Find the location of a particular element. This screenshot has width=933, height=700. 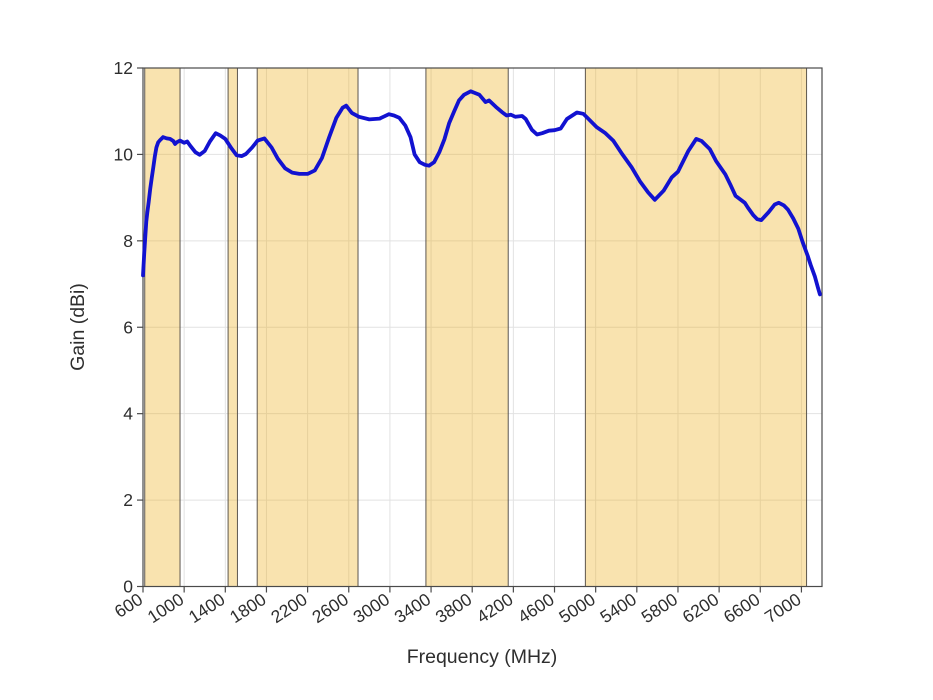

x-tick-label: 5000 is located at coordinates (577, 608).